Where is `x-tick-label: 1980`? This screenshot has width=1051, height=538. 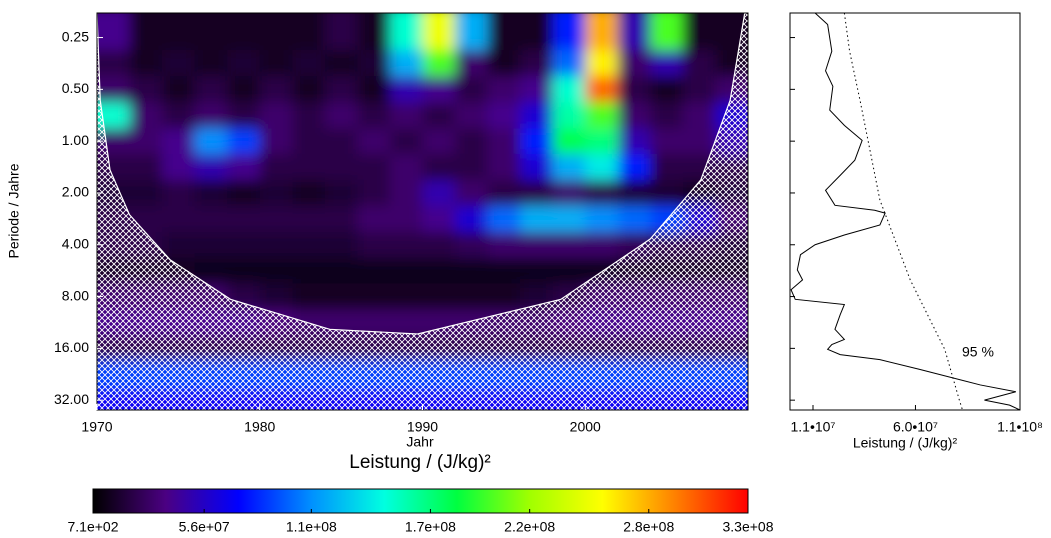 x-tick-label: 1980 is located at coordinates (259, 427).